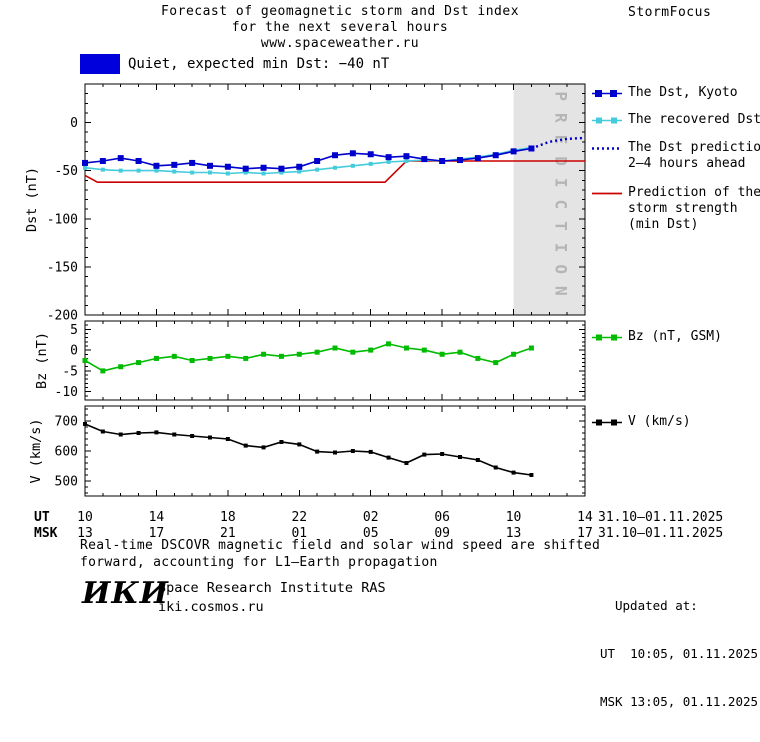  Describe the element at coordinates (670, 12) in the screenshot. I see `brand-stormfocus: StormFocus` at that location.